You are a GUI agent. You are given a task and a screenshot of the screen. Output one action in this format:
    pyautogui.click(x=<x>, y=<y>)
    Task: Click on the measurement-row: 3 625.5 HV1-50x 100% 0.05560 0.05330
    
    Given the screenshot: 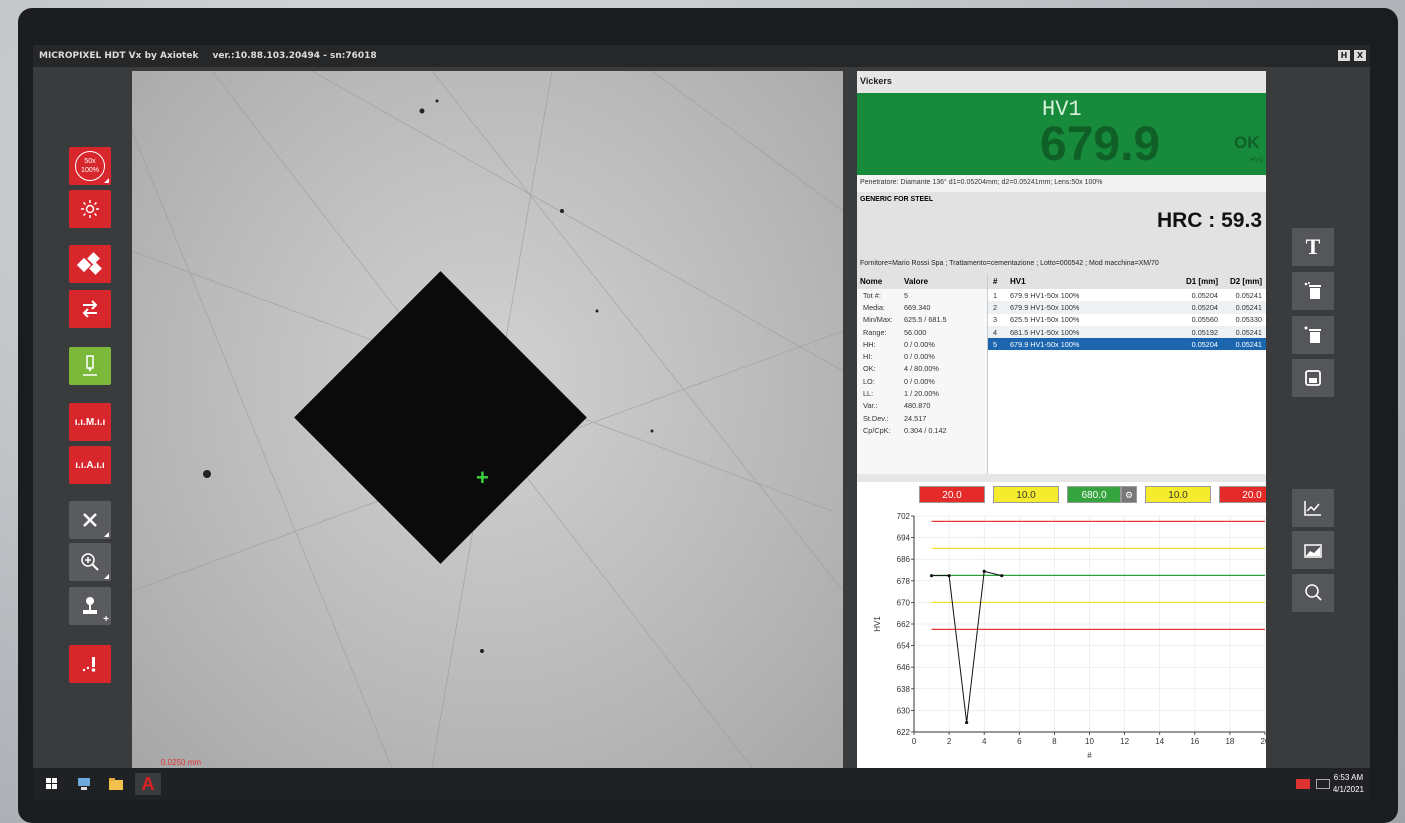 What is the action you would take?
    pyautogui.click(x=1127, y=320)
    